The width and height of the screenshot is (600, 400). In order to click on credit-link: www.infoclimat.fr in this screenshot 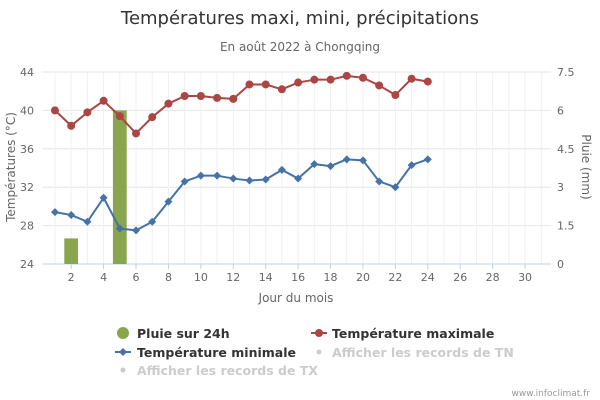, I will do `click(551, 394)`.